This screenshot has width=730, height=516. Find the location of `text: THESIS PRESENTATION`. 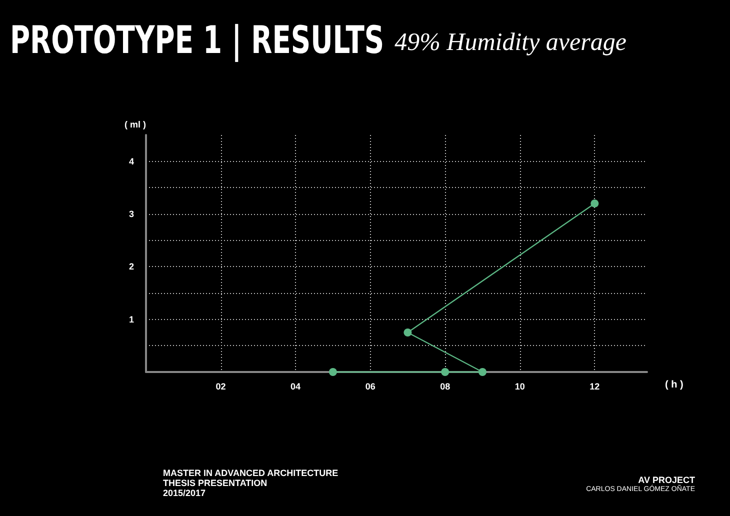

text: THESIS PRESENTATION is located at coordinates (215, 483).